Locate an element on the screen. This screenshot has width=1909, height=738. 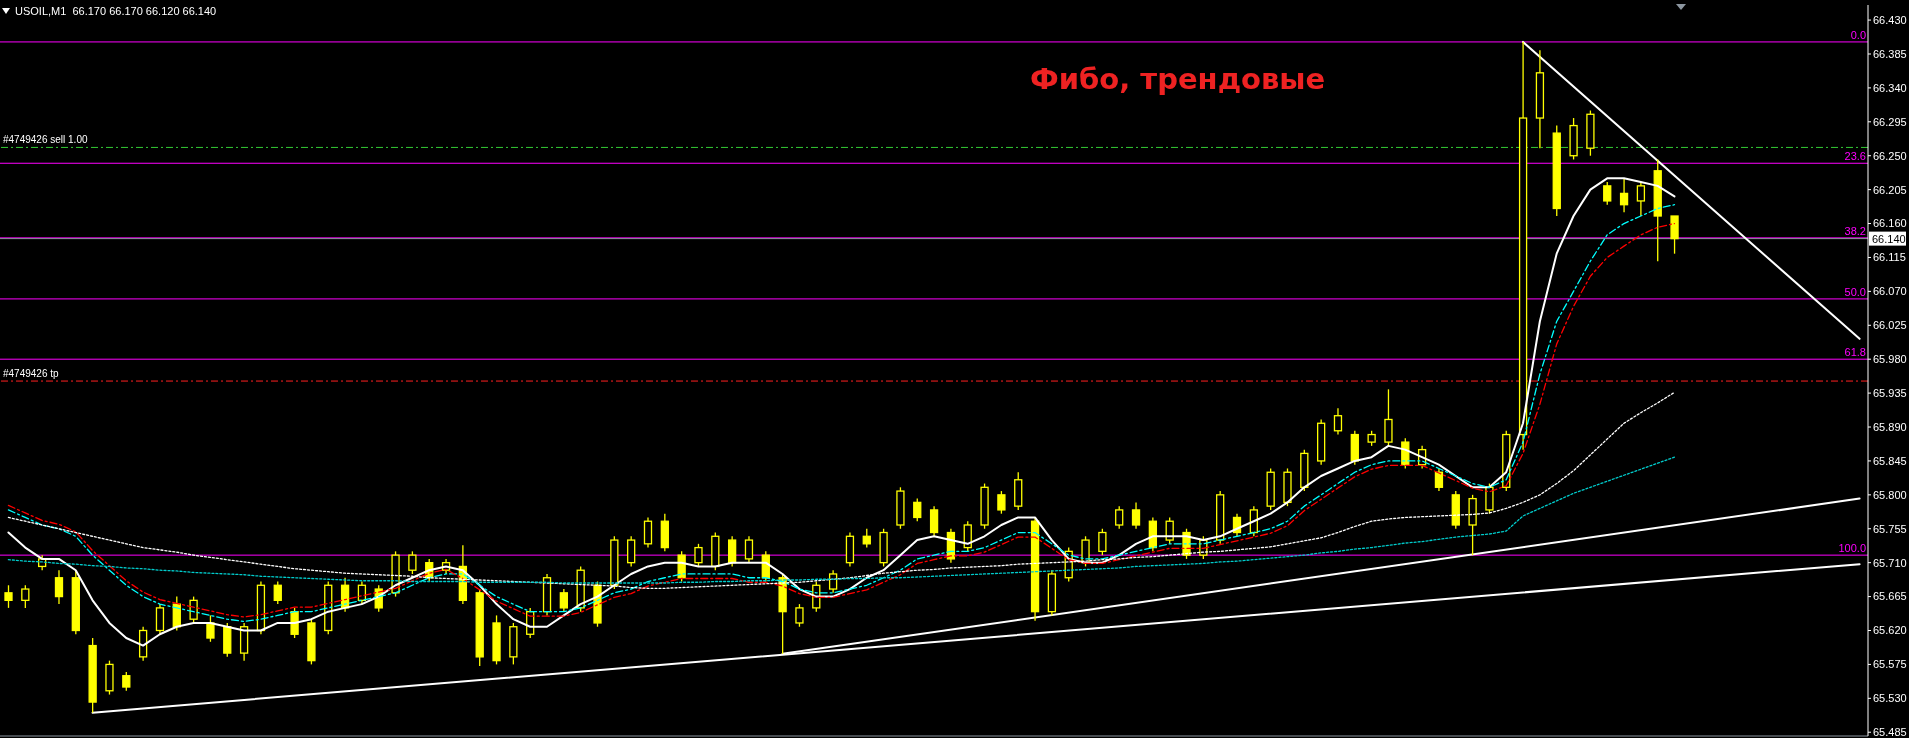
y-tick-label: 66.250 is located at coordinates (1890, 155).